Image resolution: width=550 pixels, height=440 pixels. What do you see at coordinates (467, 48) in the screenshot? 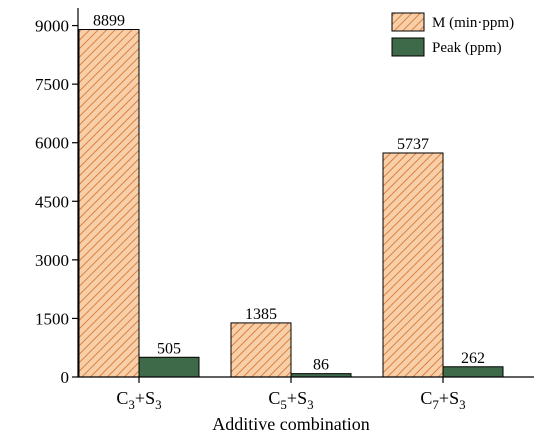
I see `legend-label-peak: Peak (ppm)` at bounding box center [467, 48].